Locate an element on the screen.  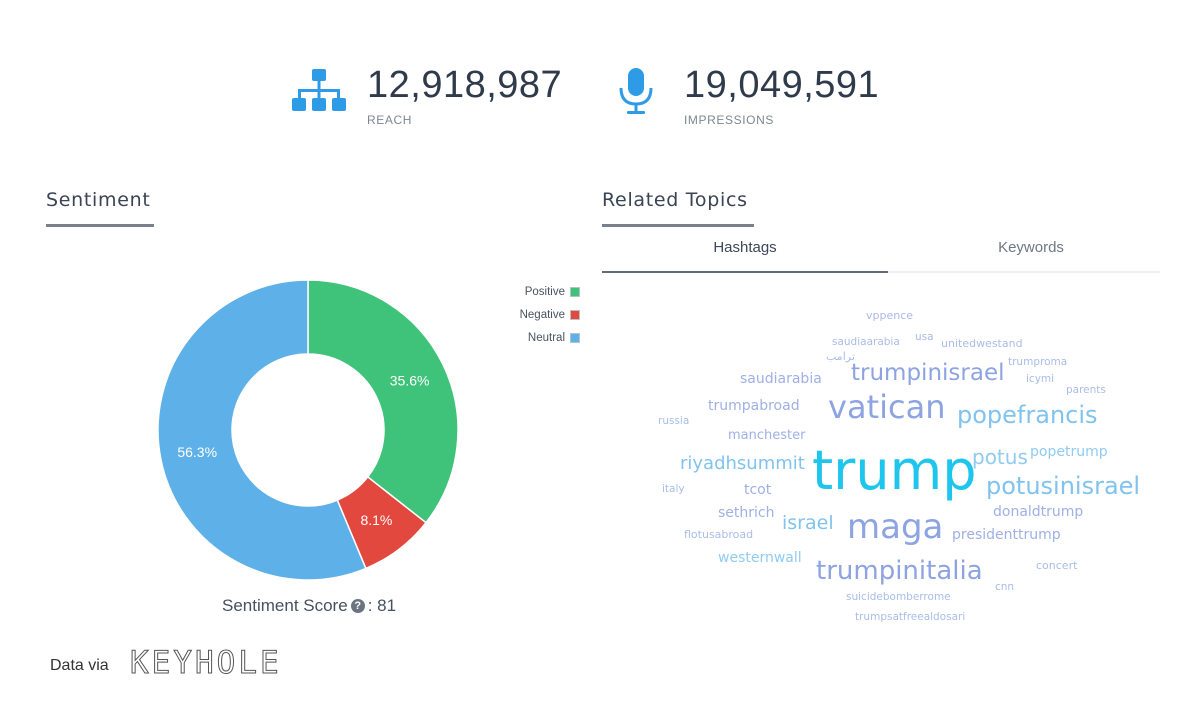
hashtag-potus: potus is located at coordinates (1000, 457).